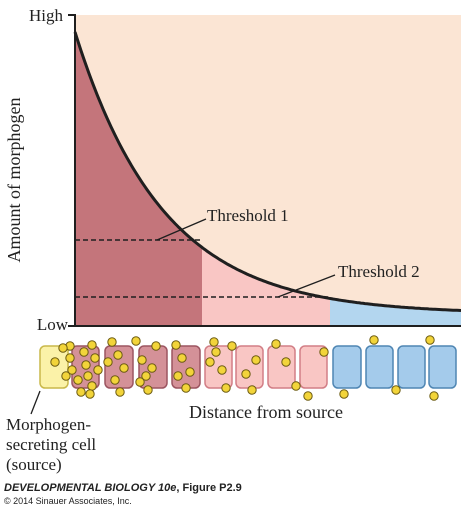  What do you see at coordinates (48, 424) in the screenshot?
I see `source-label-line-1: Morphogen-` at bounding box center [48, 424].